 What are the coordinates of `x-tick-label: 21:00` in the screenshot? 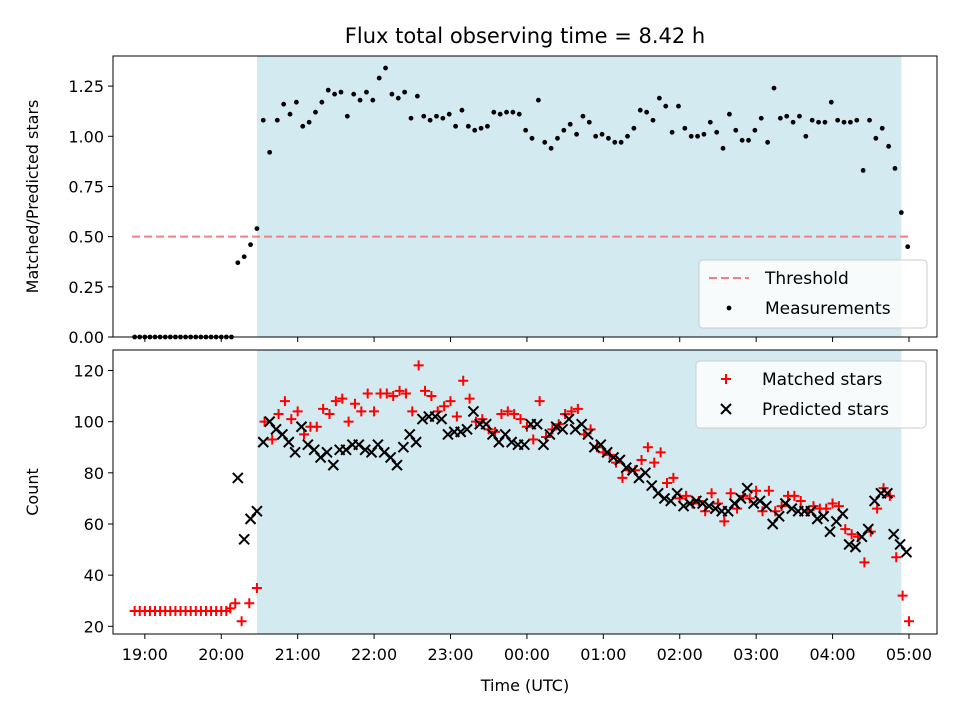 It's located at (298, 654).